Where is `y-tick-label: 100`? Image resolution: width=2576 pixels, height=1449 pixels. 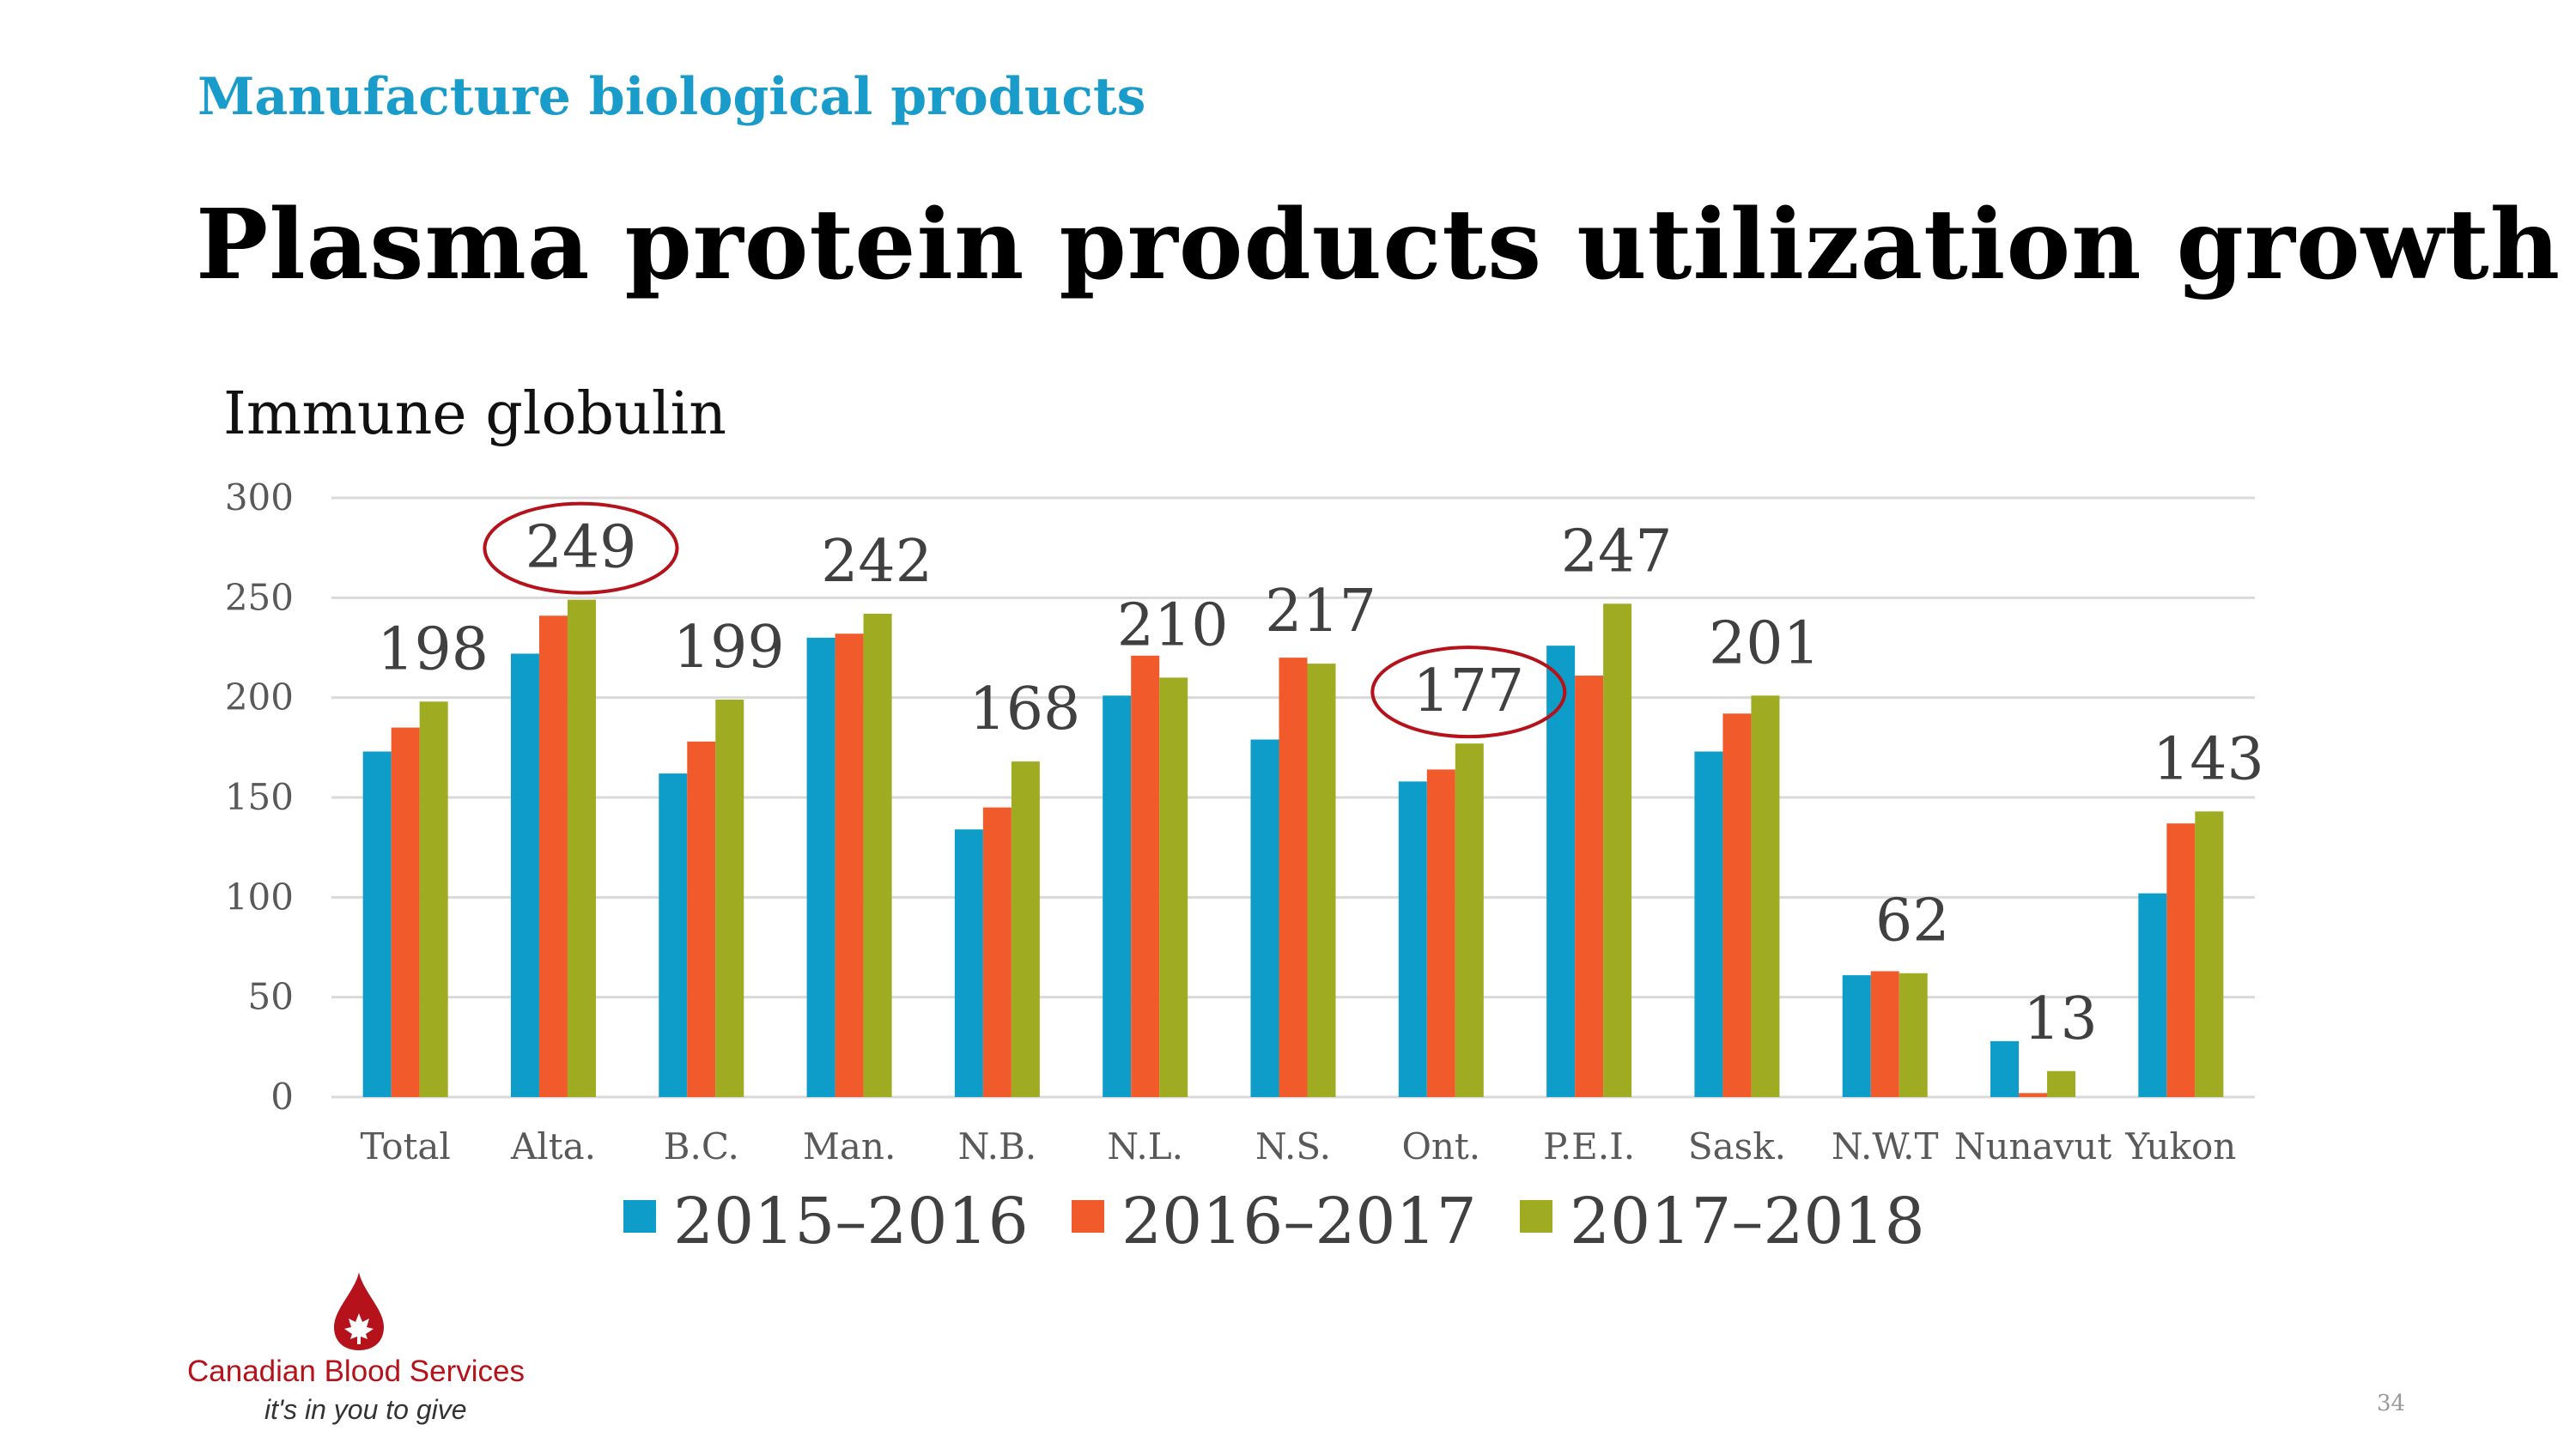
y-tick-label: 100 is located at coordinates (259, 897).